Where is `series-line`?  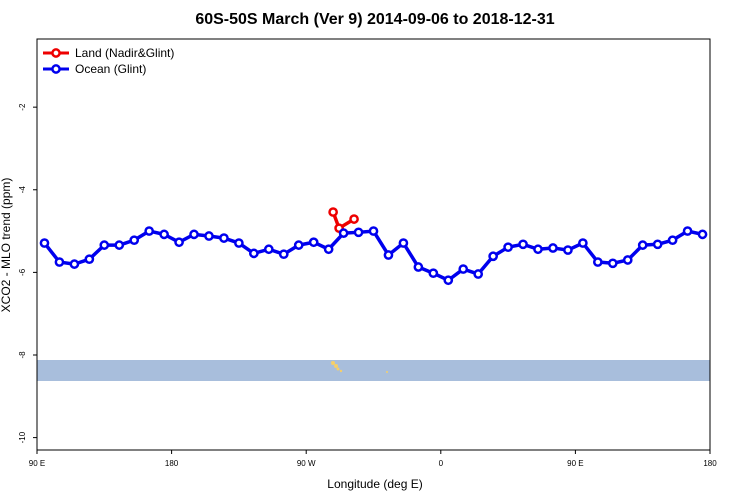 series-line is located at coordinates (373, 255).